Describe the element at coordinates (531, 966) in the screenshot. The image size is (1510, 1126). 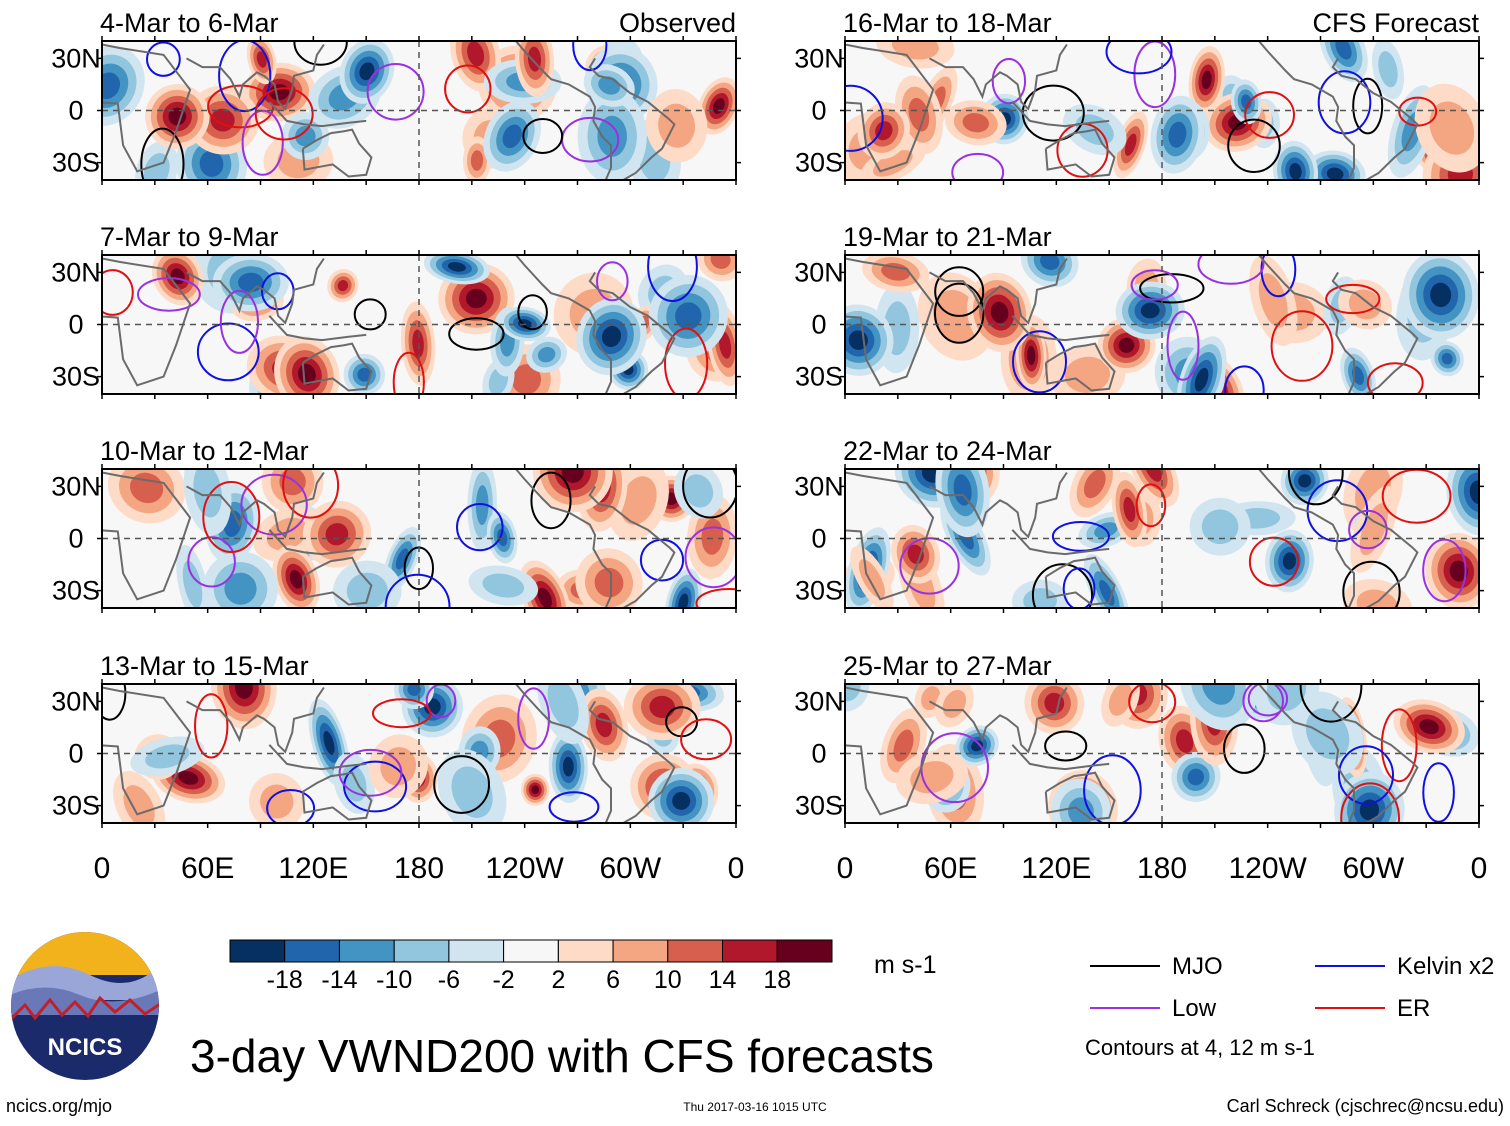
I see `colorbar: -18 -14 -10 -6 -2 2 6 10 14 18` at that location.